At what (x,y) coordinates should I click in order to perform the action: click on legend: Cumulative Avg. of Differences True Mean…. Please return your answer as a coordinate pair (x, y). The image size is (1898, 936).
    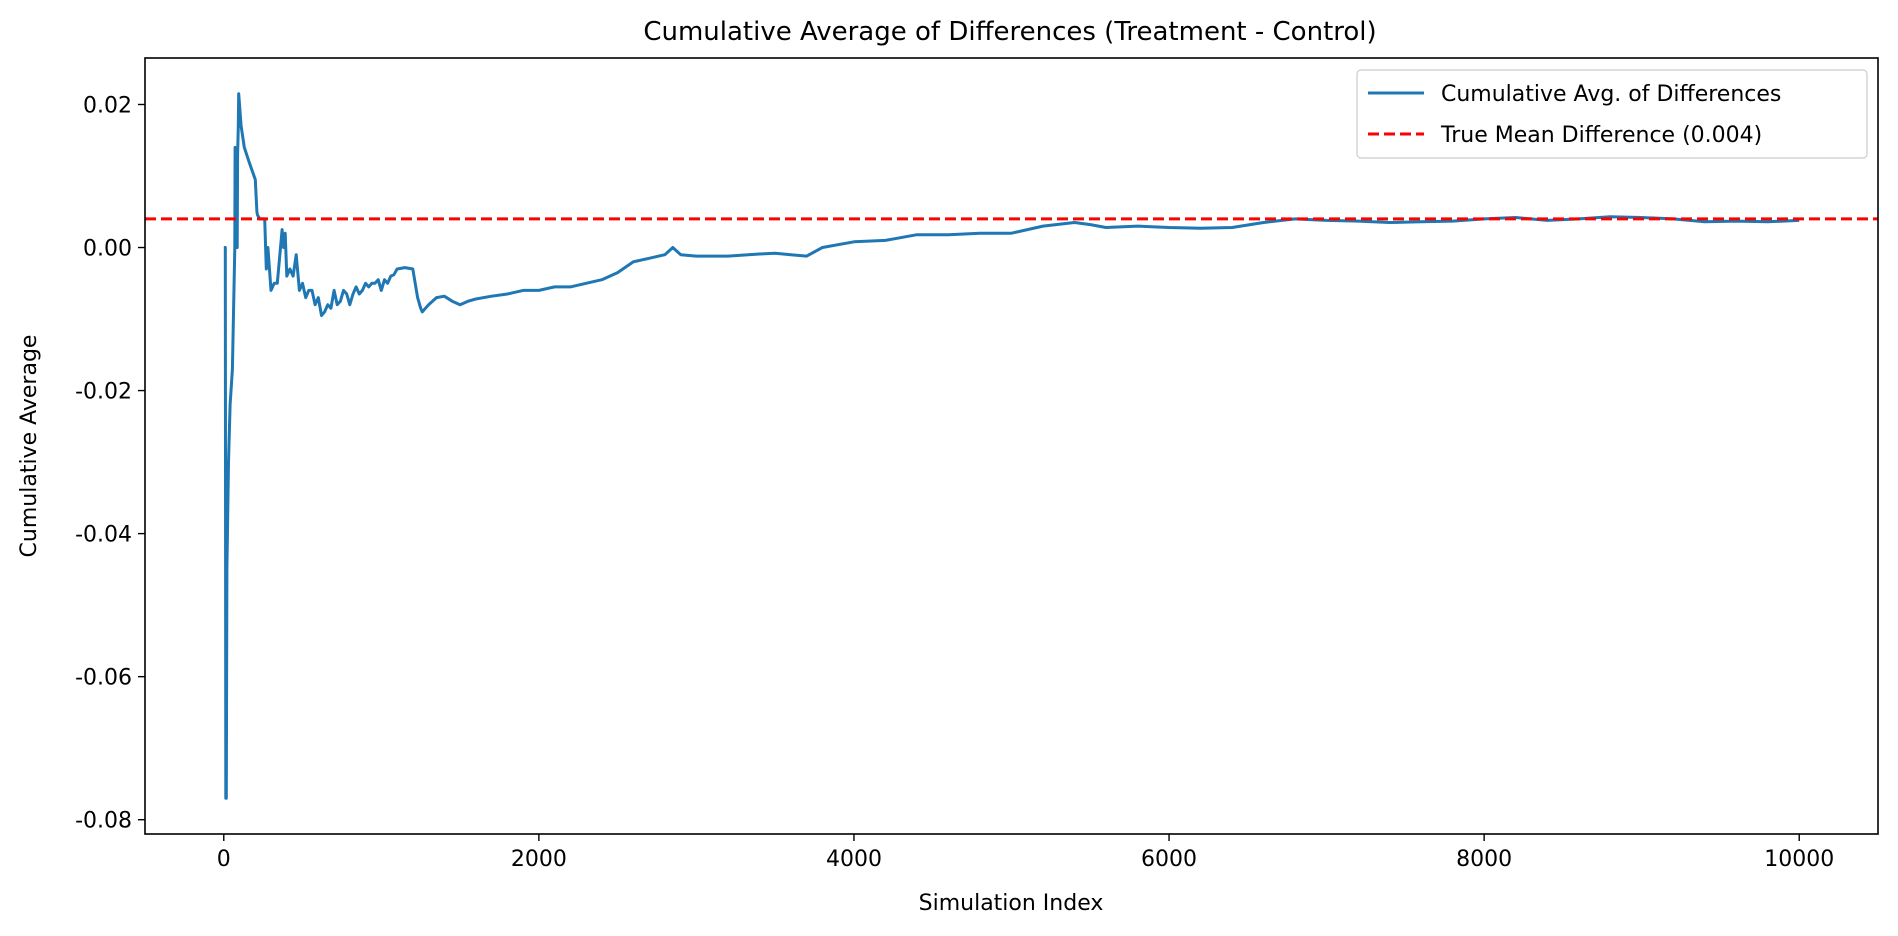
    Looking at the image, I should click on (1612, 114).